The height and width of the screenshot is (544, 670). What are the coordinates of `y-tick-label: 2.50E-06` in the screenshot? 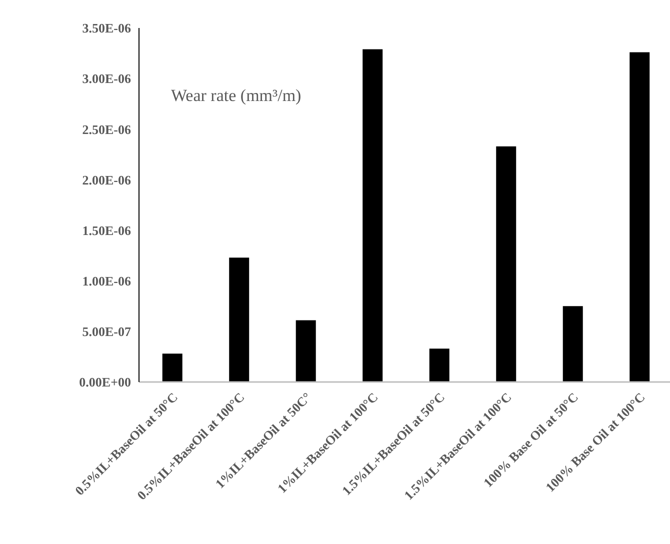 It's located at (107, 129).